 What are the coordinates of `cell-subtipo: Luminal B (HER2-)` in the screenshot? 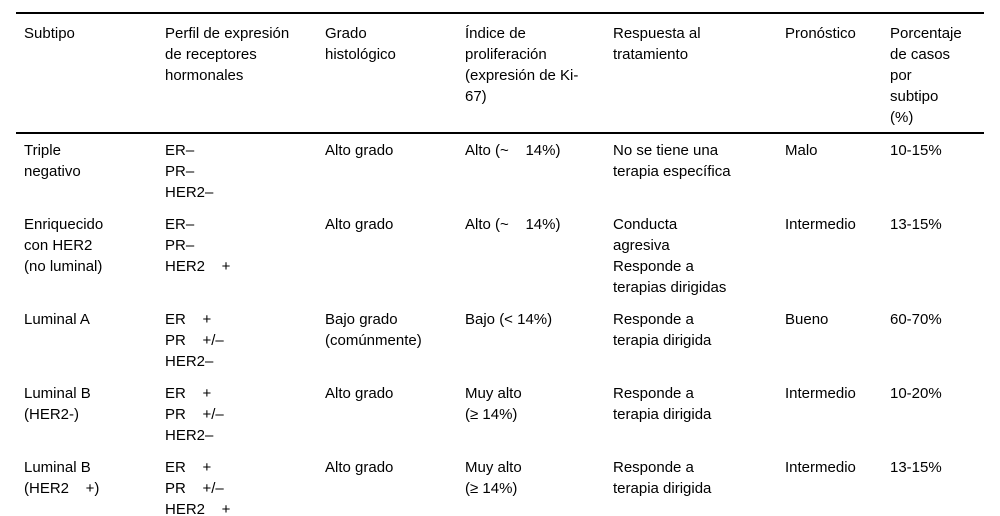 It's located at (57, 404).